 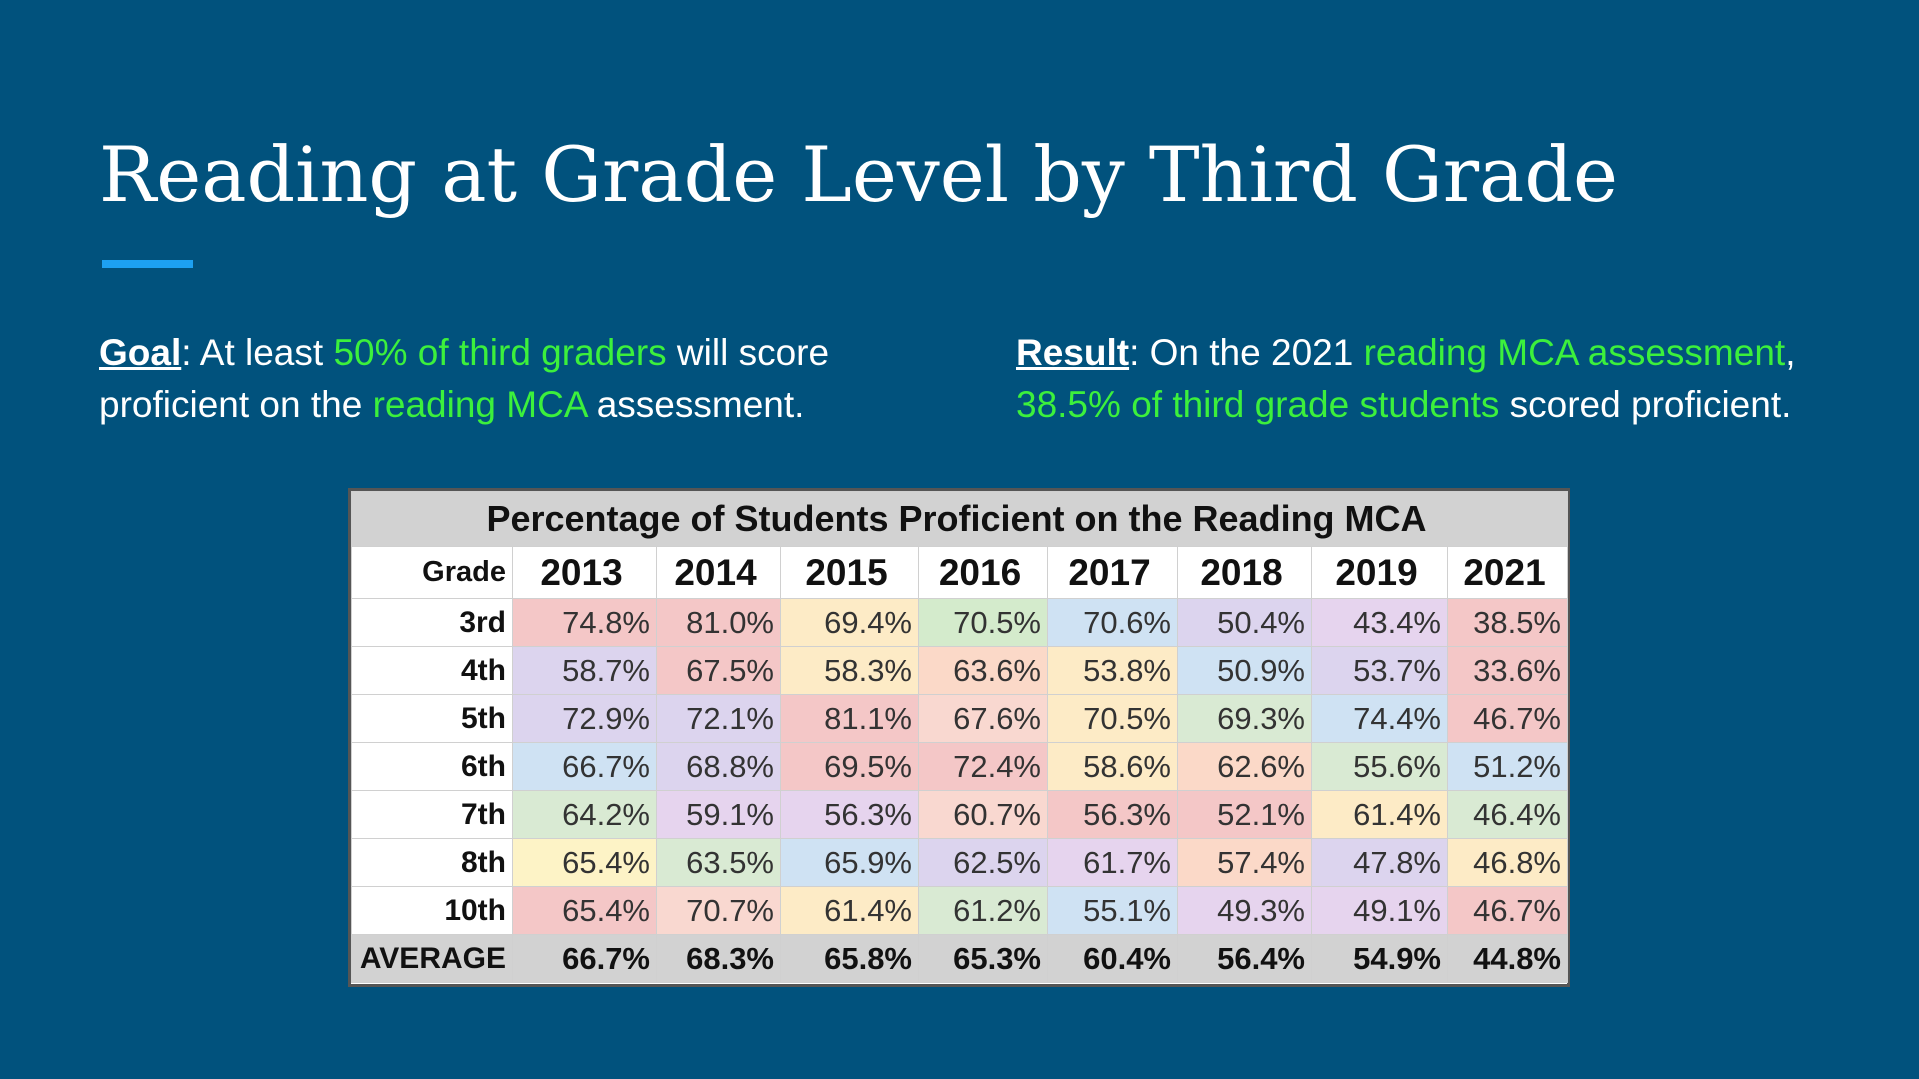 What do you see at coordinates (432, 572) in the screenshot?
I see `grade-column-header: Grade` at bounding box center [432, 572].